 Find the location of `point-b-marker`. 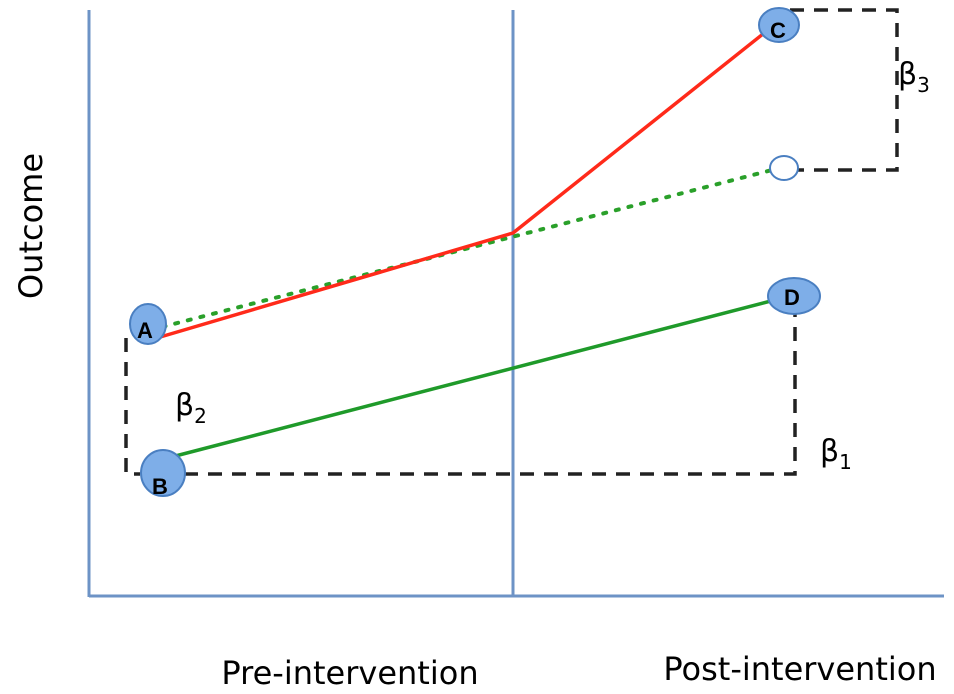

point-b-marker is located at coordinates (163, 473).